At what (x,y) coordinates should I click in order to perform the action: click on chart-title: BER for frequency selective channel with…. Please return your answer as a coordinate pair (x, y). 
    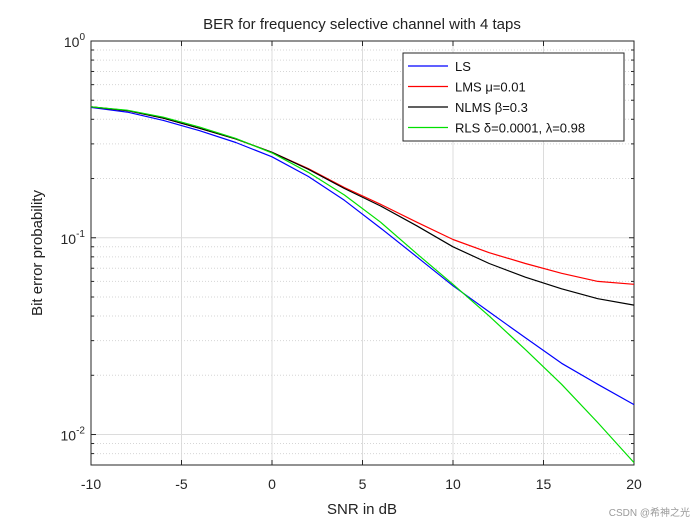
    Looking at the image, I should click on (362, 24).